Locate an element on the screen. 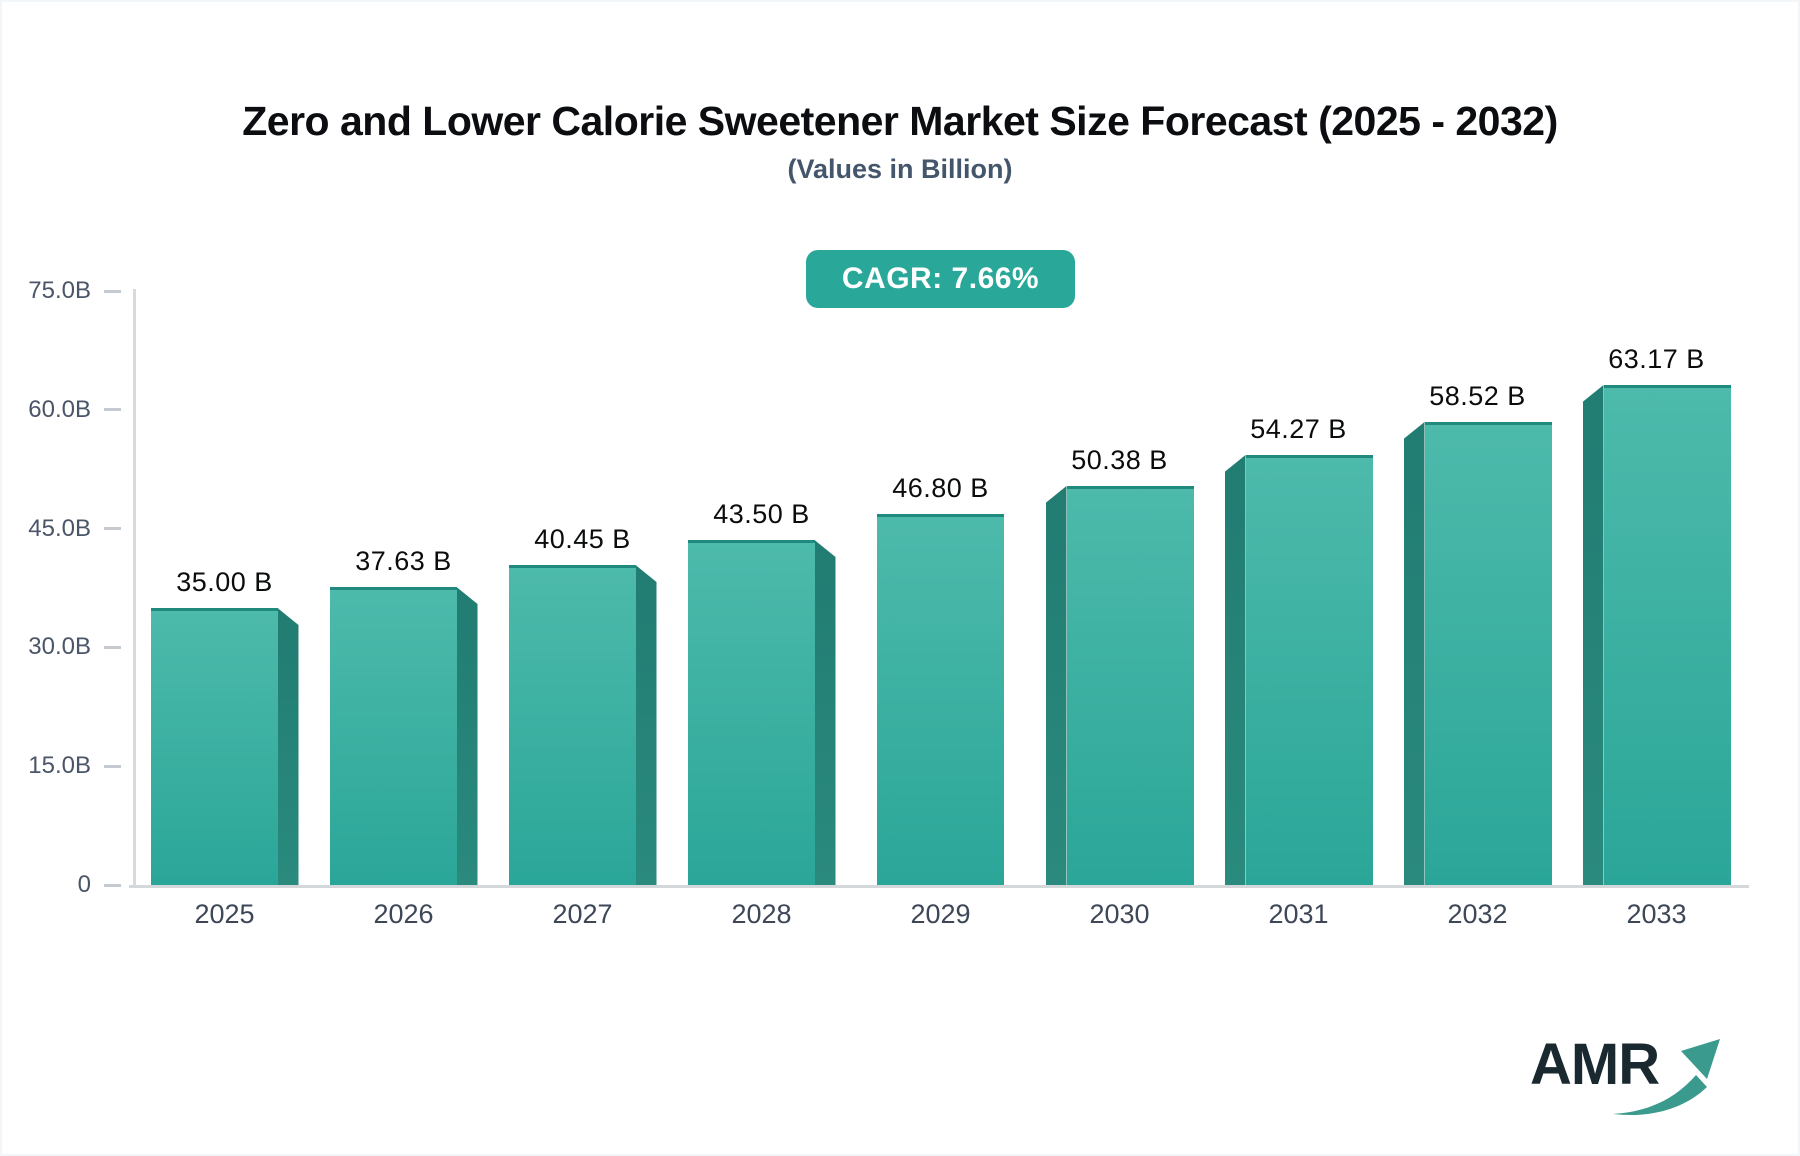 The height and width of the screenshot is (1156, 1800). bar-2025 is located at coordinates (214, 746).